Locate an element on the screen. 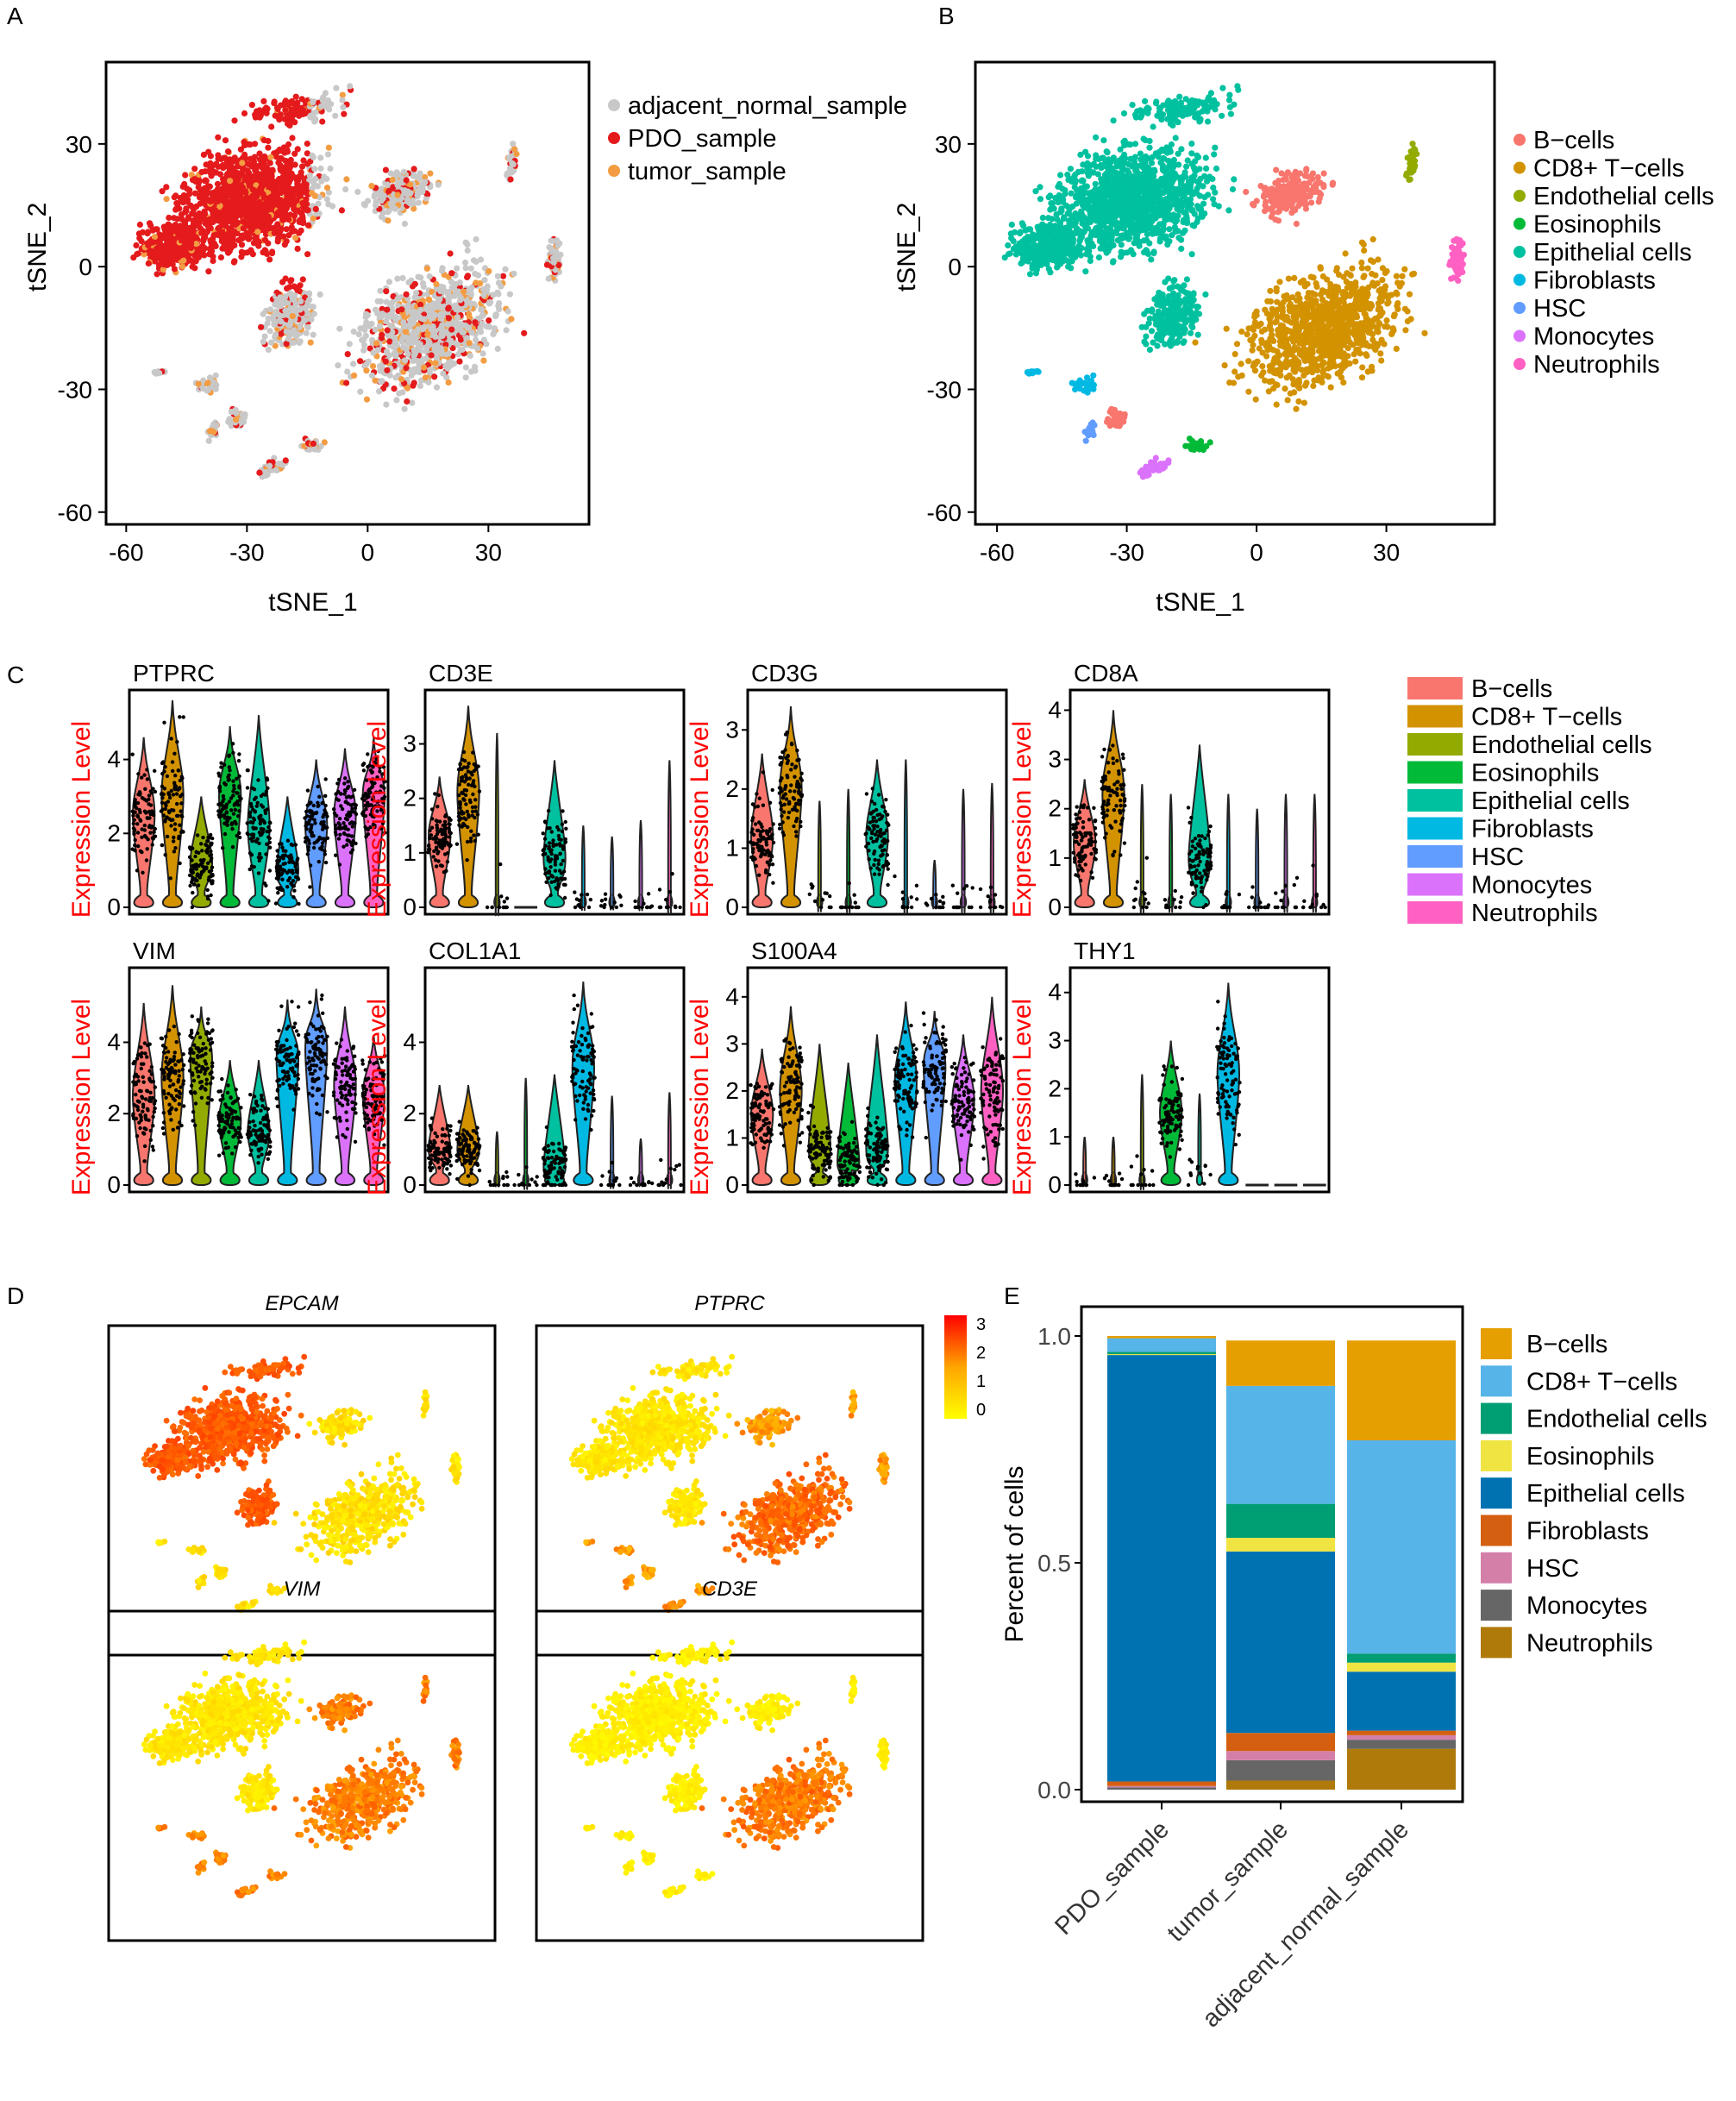  plot-frame is located at coordinates (347, 293).